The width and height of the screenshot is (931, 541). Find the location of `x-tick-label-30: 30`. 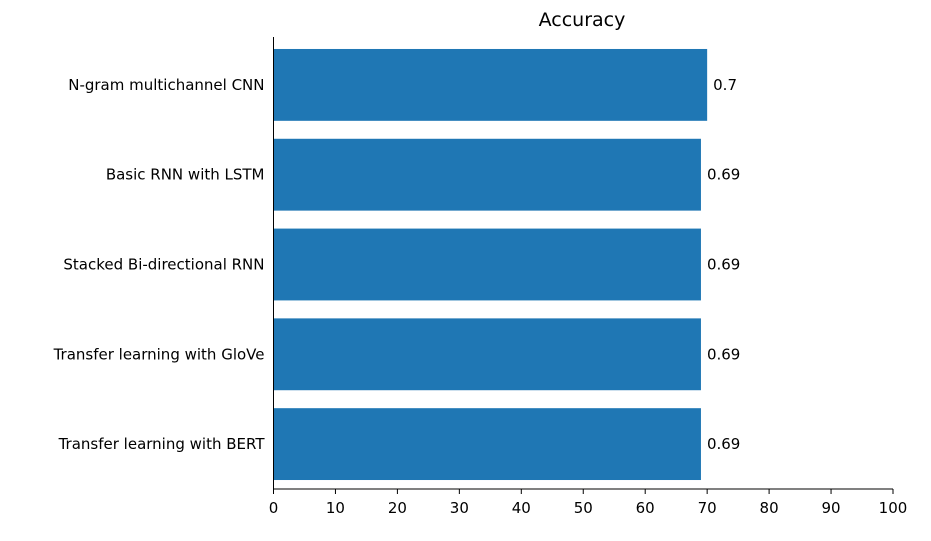

x-tick-label-30: 30 is located at coordinates (459, 508).